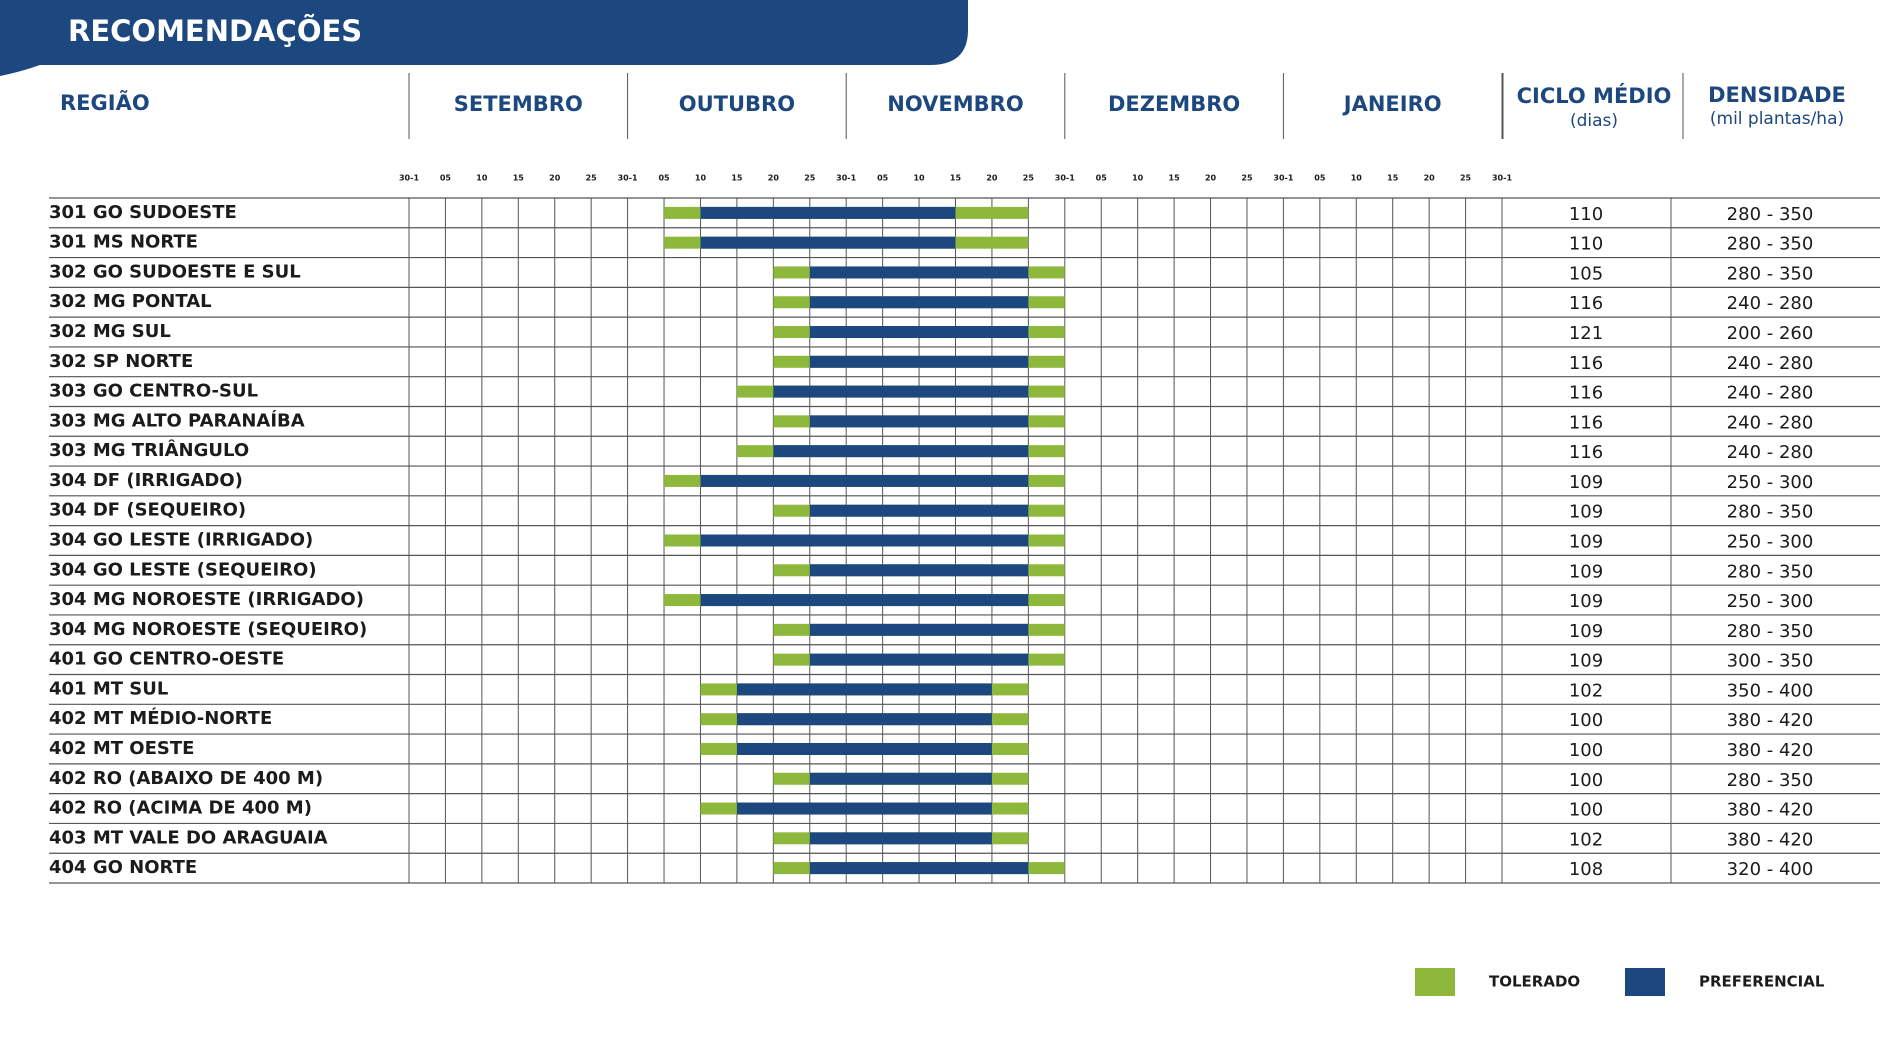  What do you see at coordinates (774, 178) in the screenshot?
I see `x-tick-label: 20` at bounding box center [774, 178].